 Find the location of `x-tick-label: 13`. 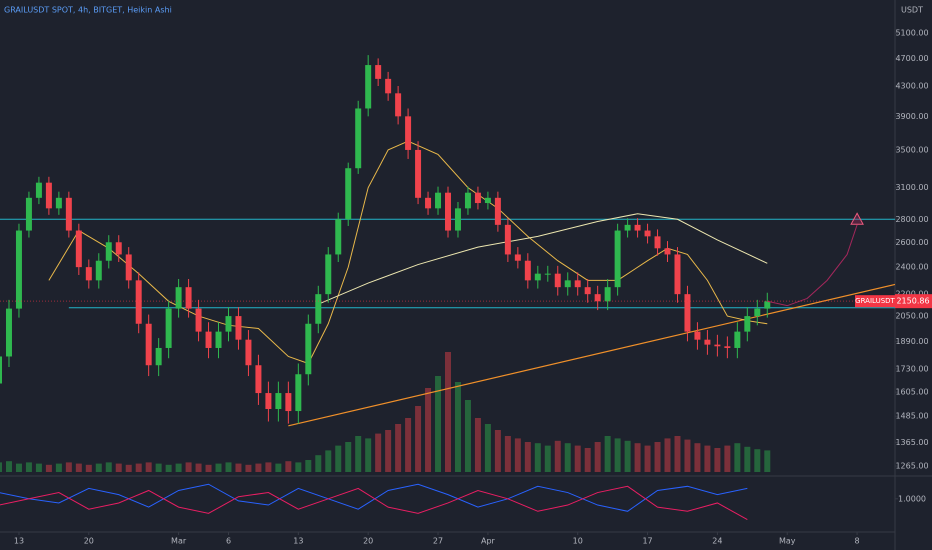

x-tick-label: 13 is located at coordinates (19, 541).